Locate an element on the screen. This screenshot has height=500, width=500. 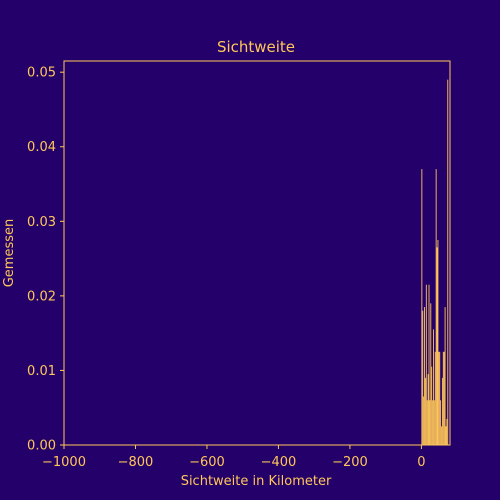
x-tick-label: 0 is located at coordinates (421, 462).